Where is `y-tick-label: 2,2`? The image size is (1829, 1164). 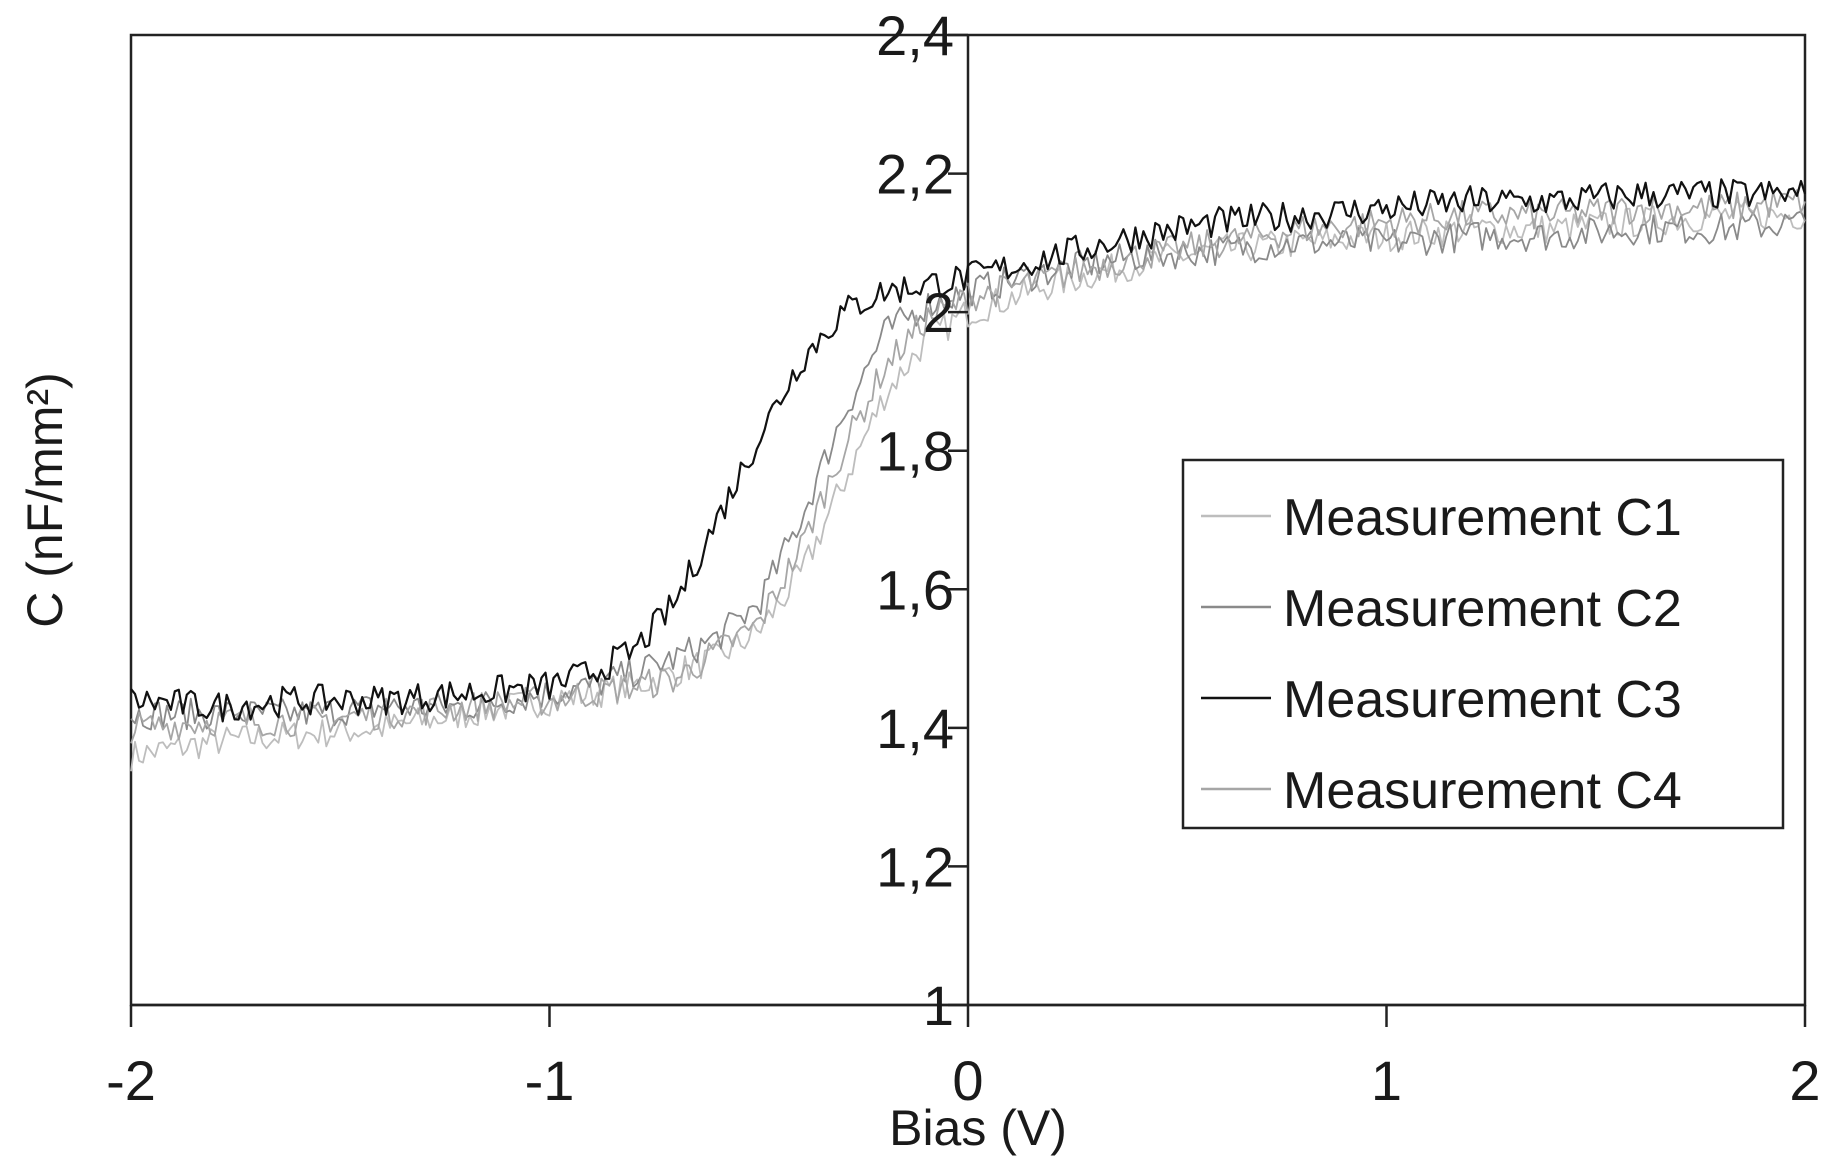
y-tick-label: 2,2 is located at coordinates (915, 174).